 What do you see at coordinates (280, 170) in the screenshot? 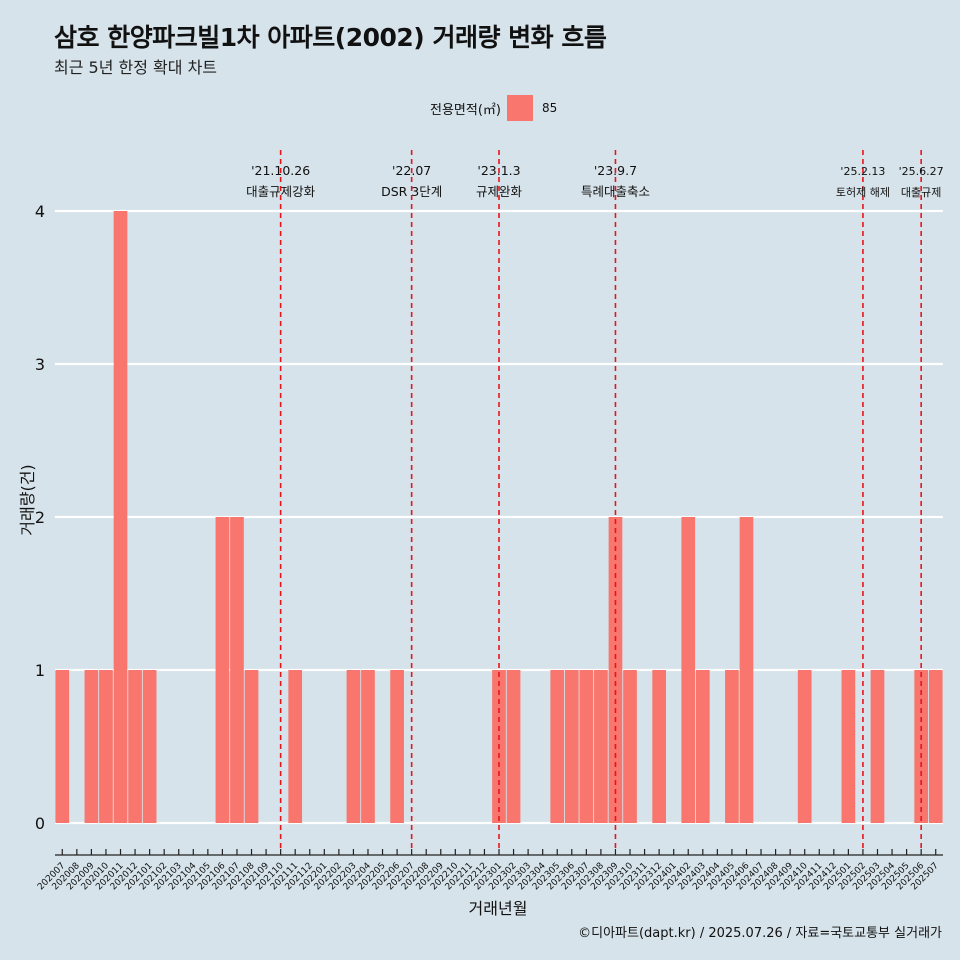
I see `event-date-label: '21.10.26` at bounding box center [280, 170].